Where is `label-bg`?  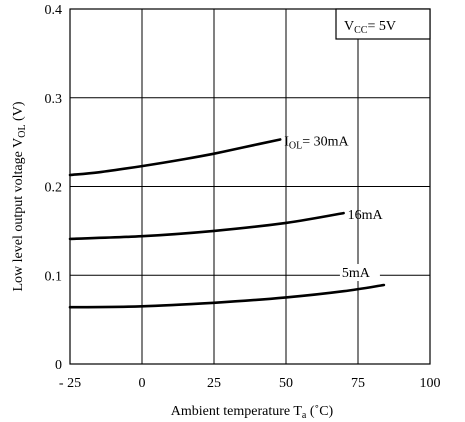 label-bg is located at coordinates (359, 273).